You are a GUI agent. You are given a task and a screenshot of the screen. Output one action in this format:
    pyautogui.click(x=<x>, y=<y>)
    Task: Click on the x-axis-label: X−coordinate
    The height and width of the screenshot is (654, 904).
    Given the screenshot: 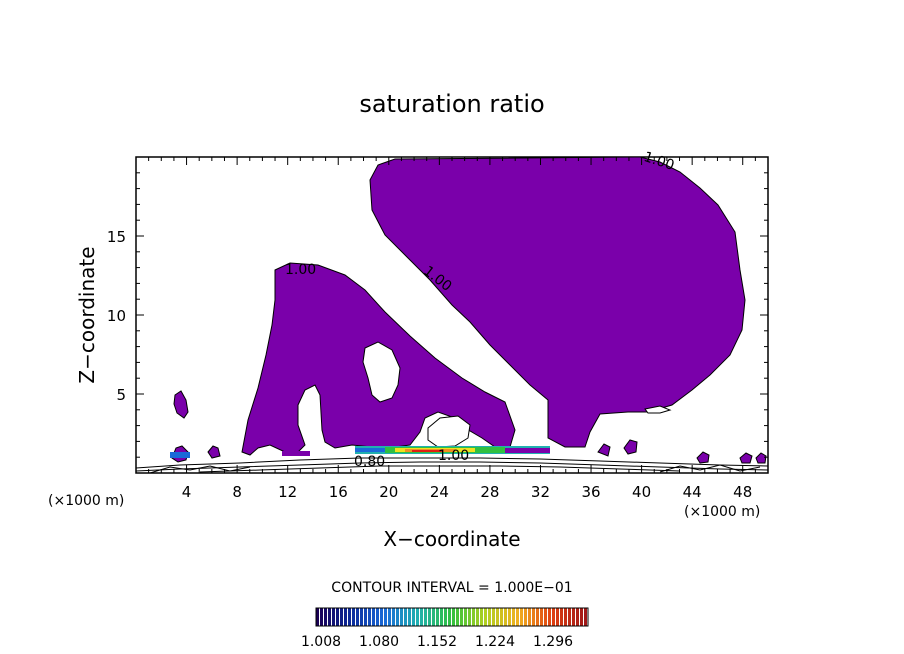 What is the action you would take?
    pyautogui.click(x=451, y=539)
    